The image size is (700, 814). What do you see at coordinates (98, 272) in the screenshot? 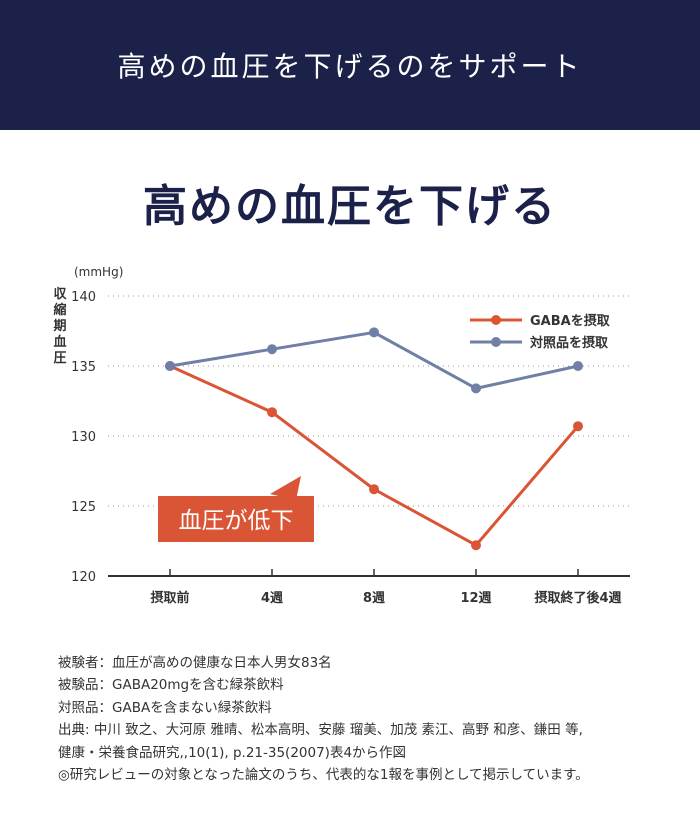
I see `y-axis-unit-label: (mmHg)` at bounding box center [98, 272].